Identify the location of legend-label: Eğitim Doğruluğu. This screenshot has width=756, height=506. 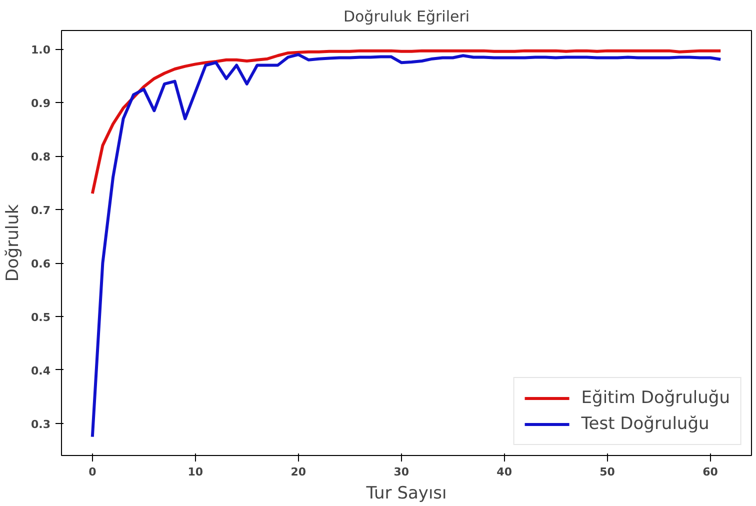
(655, 398).